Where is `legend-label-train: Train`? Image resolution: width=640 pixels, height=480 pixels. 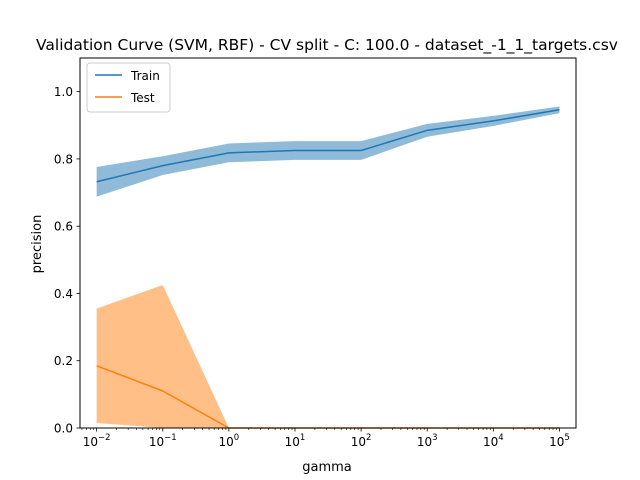 legend-label-train: Train is located at coordinates (145, 76).